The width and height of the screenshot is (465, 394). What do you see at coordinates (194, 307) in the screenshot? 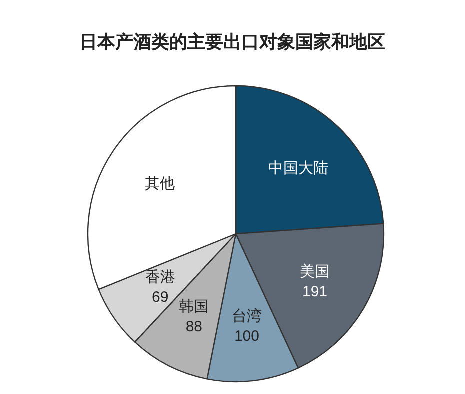
I see `slice-label: 韩国` at bounding box center [194, 307].